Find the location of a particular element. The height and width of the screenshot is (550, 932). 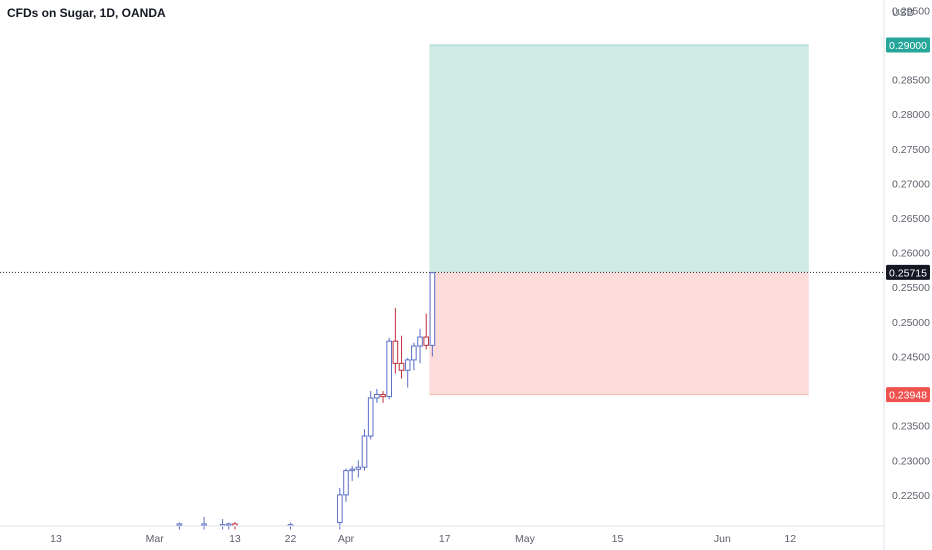

price-tick-label: 0.22500 is located at coordinates (911, 496).